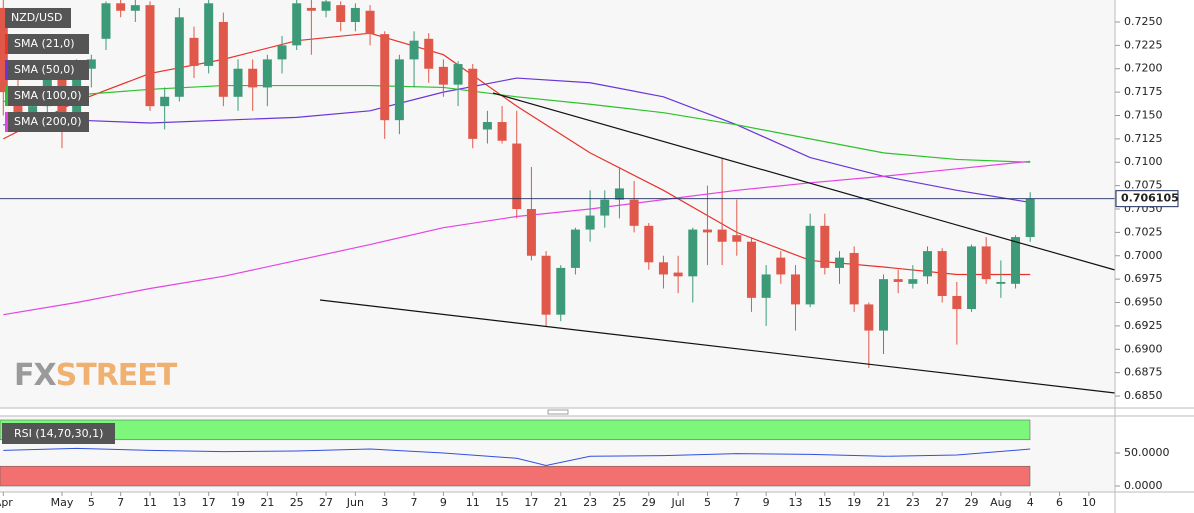 The width and height of the screenshot is (1194, 513). I want to click on x-tick-label: 19, so click(238, 502).